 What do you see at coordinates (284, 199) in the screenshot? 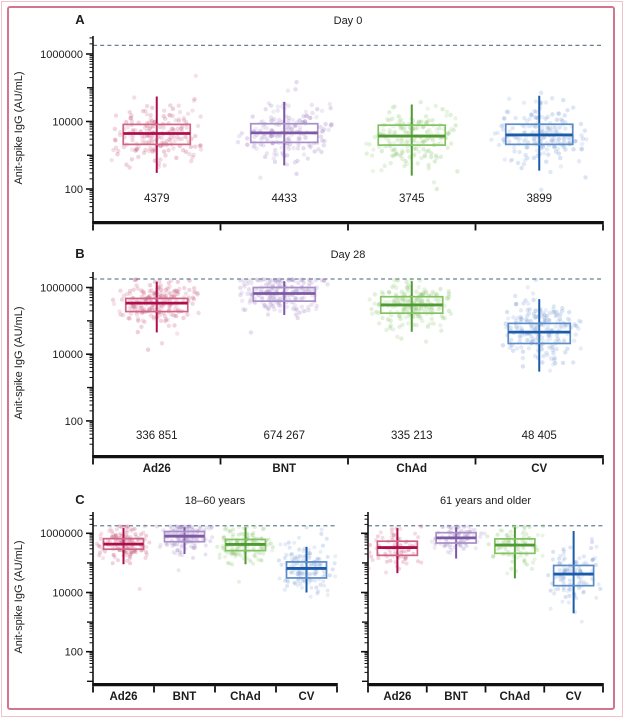
I see `annotation-value: 4433` at bounding box center [284, 199].